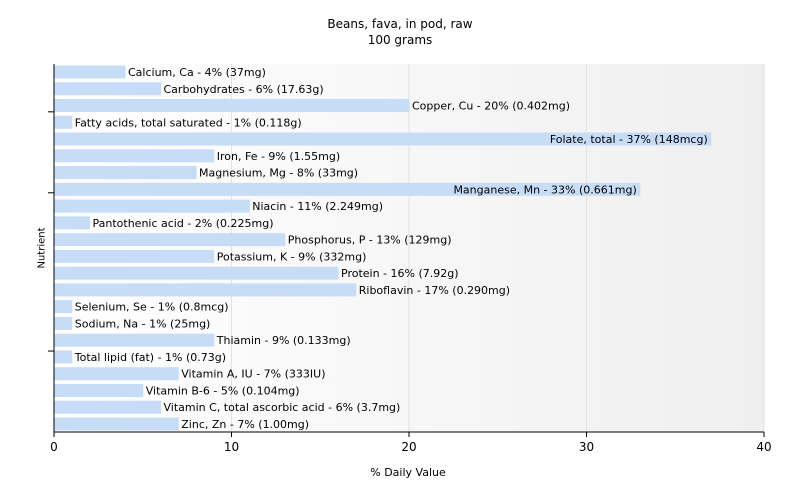 The image size is (800, 500). I want to click on x-tick-label: 30, so click(586, 447).